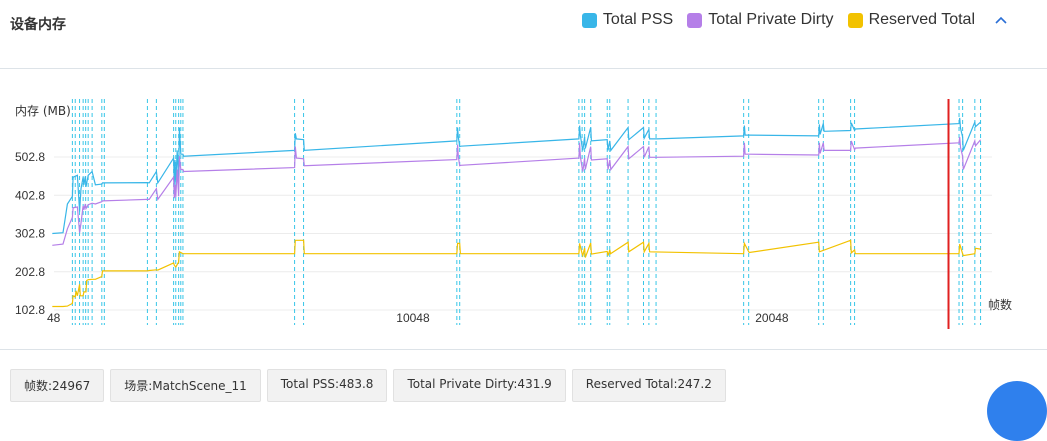 The width and height of the screenshot is (1047, 441). What do you see at coordinates (523, 349) in the screenshot?
I see `info-divider` at bounding box center [523, 349].